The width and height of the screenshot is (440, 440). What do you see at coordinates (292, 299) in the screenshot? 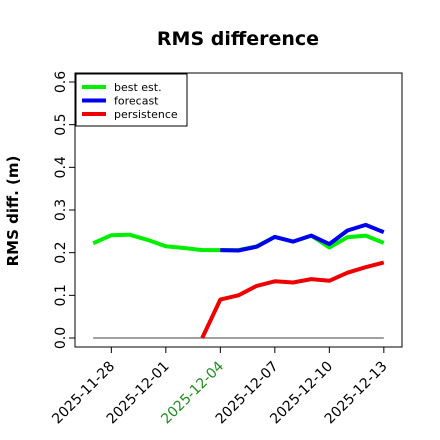
I see `series-line-persistence` at bounding box center [292, 299].